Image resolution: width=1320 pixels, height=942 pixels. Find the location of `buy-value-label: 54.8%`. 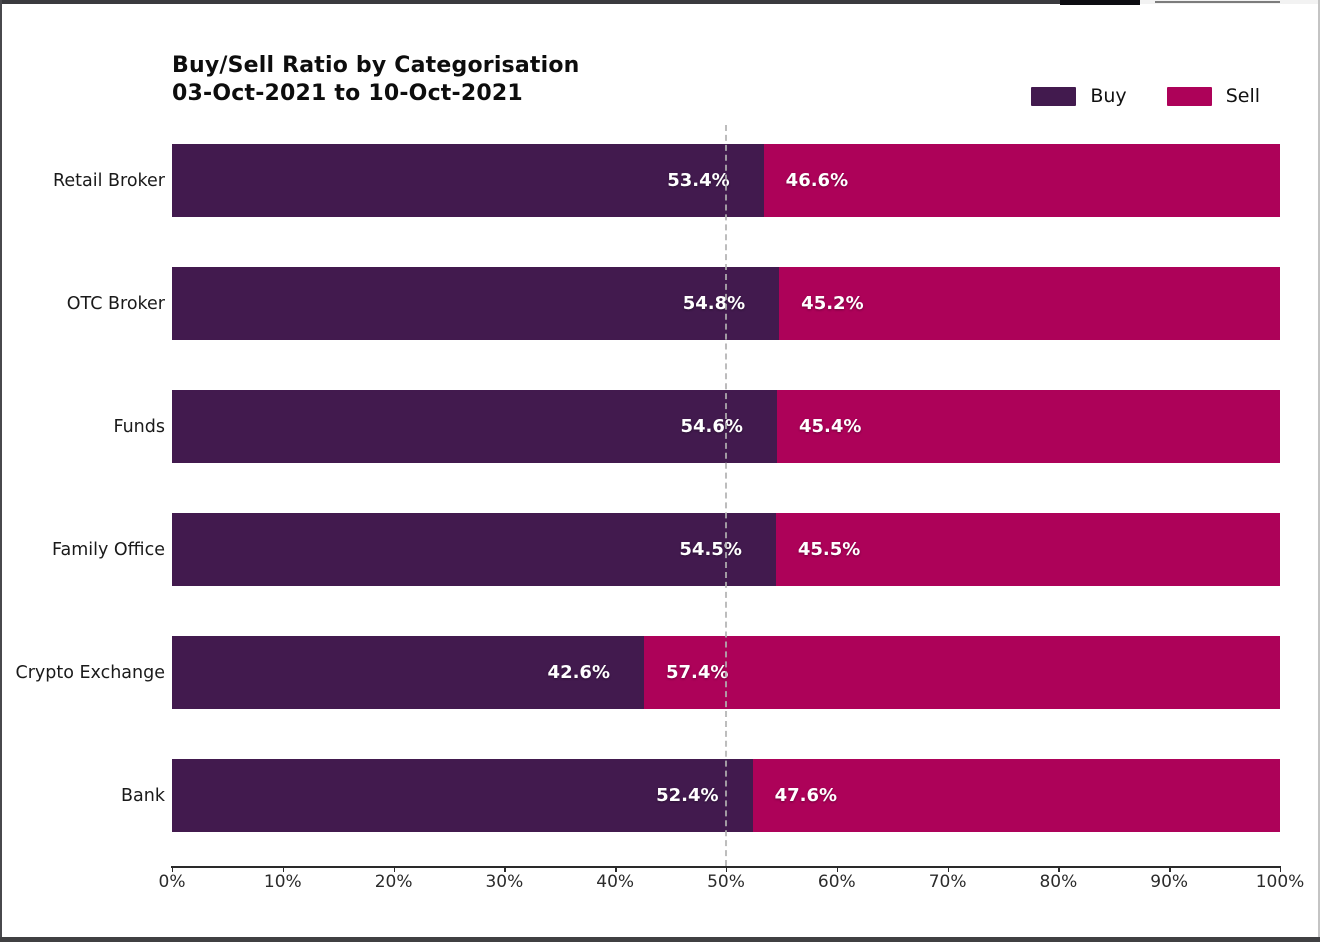

buy-value-label: 54.8% is located at coordinates (714, 303).